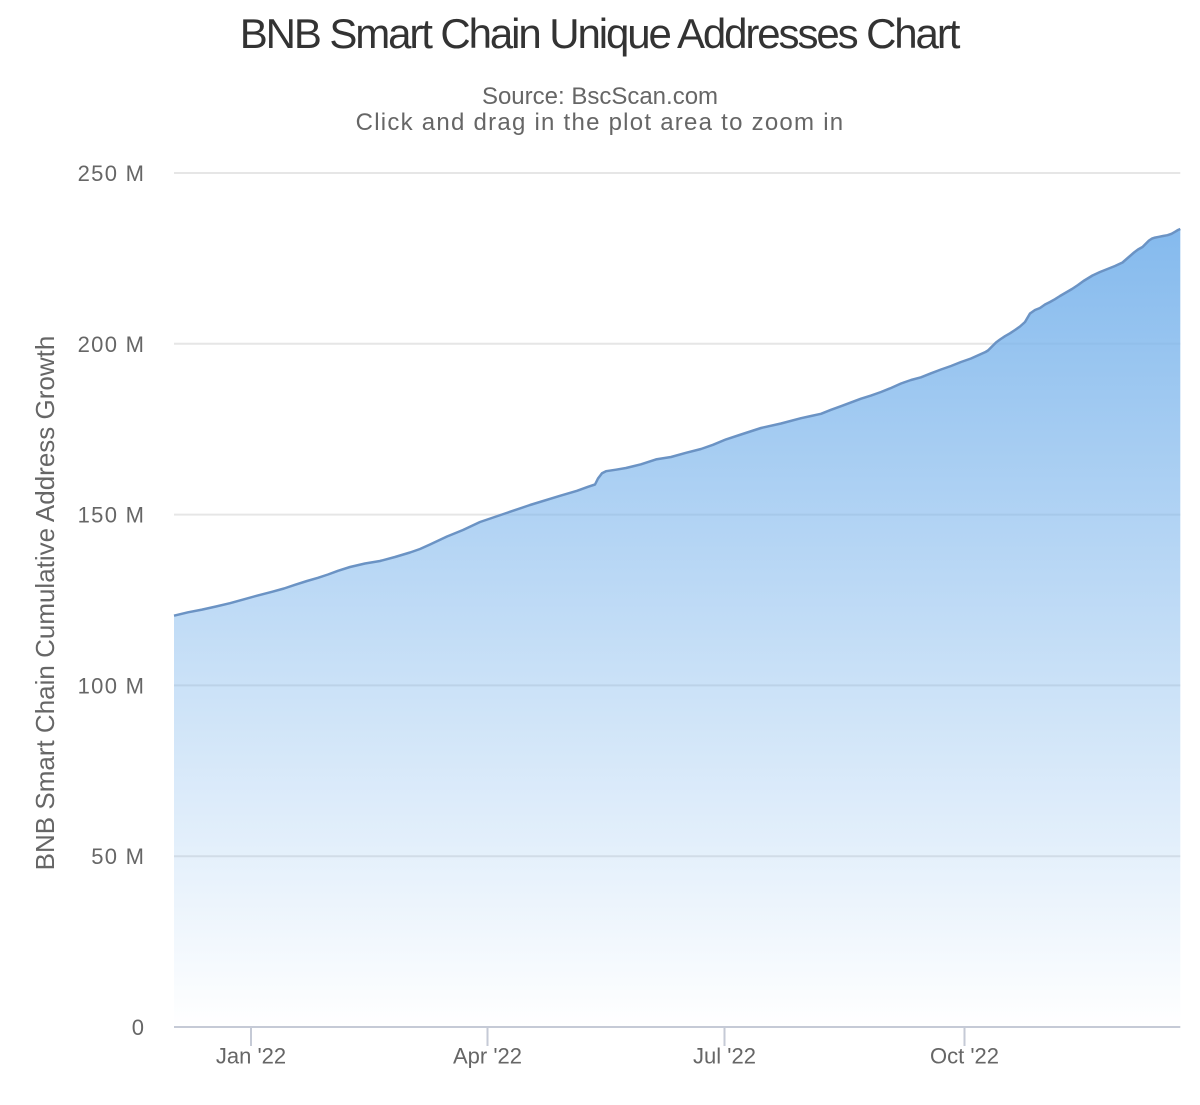 Image resolution: width=1200 pixels, height=1105 pixels. I want to click on svg-text:BNB Smart Chain Unique Address: BNB Smart Chain Unique Addresses Chart, so click(600, 33).